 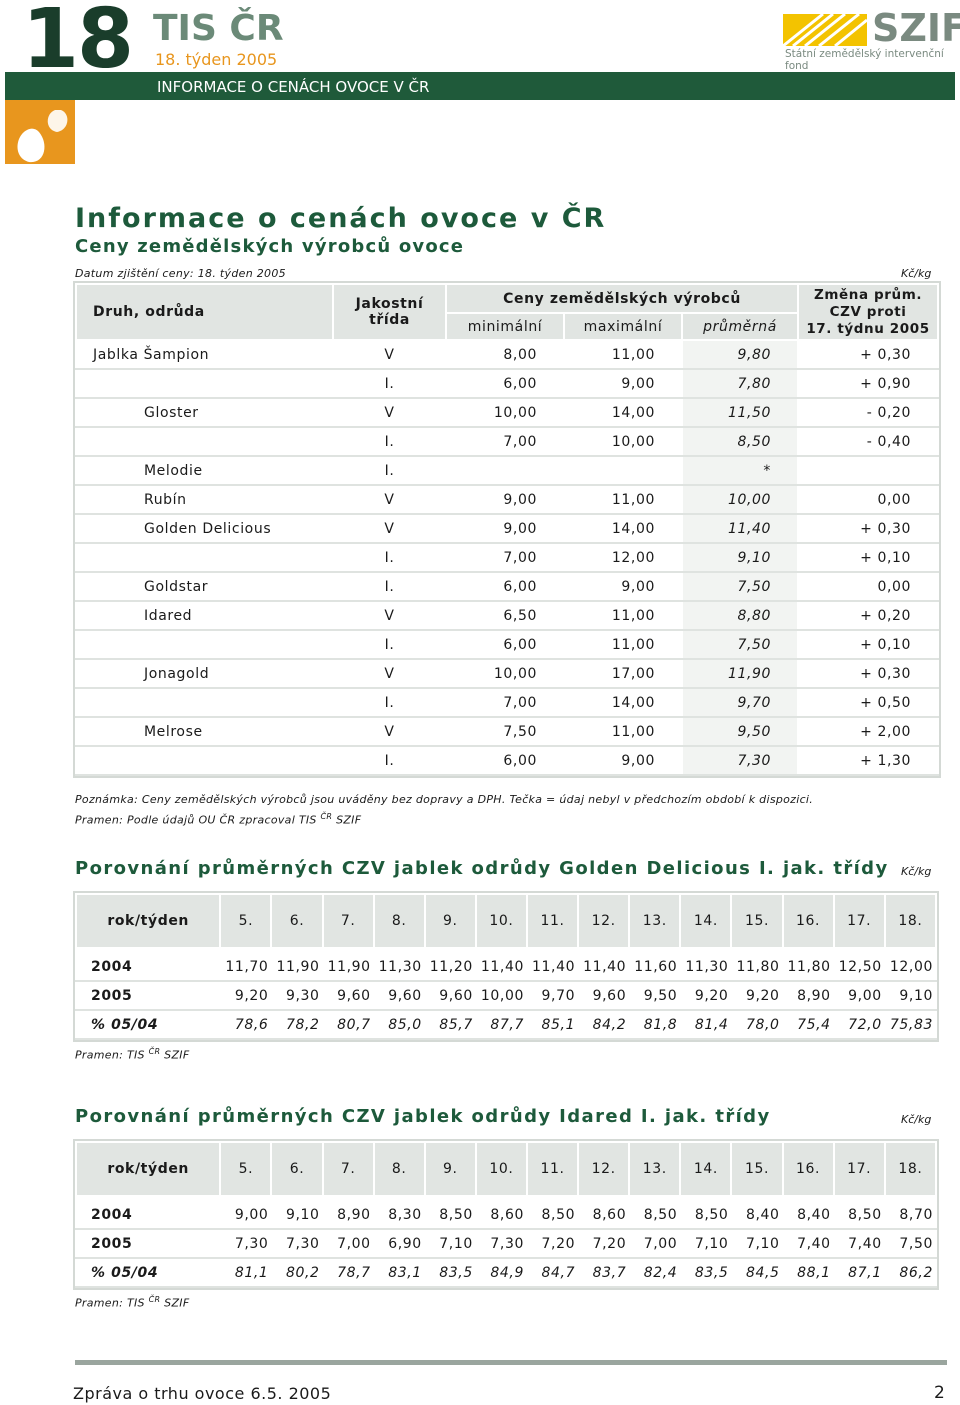 What do you see at coordinates (399, 1169) in the screenshot?
I see `header-cell: 8.` at bounding box center [399, 1169].